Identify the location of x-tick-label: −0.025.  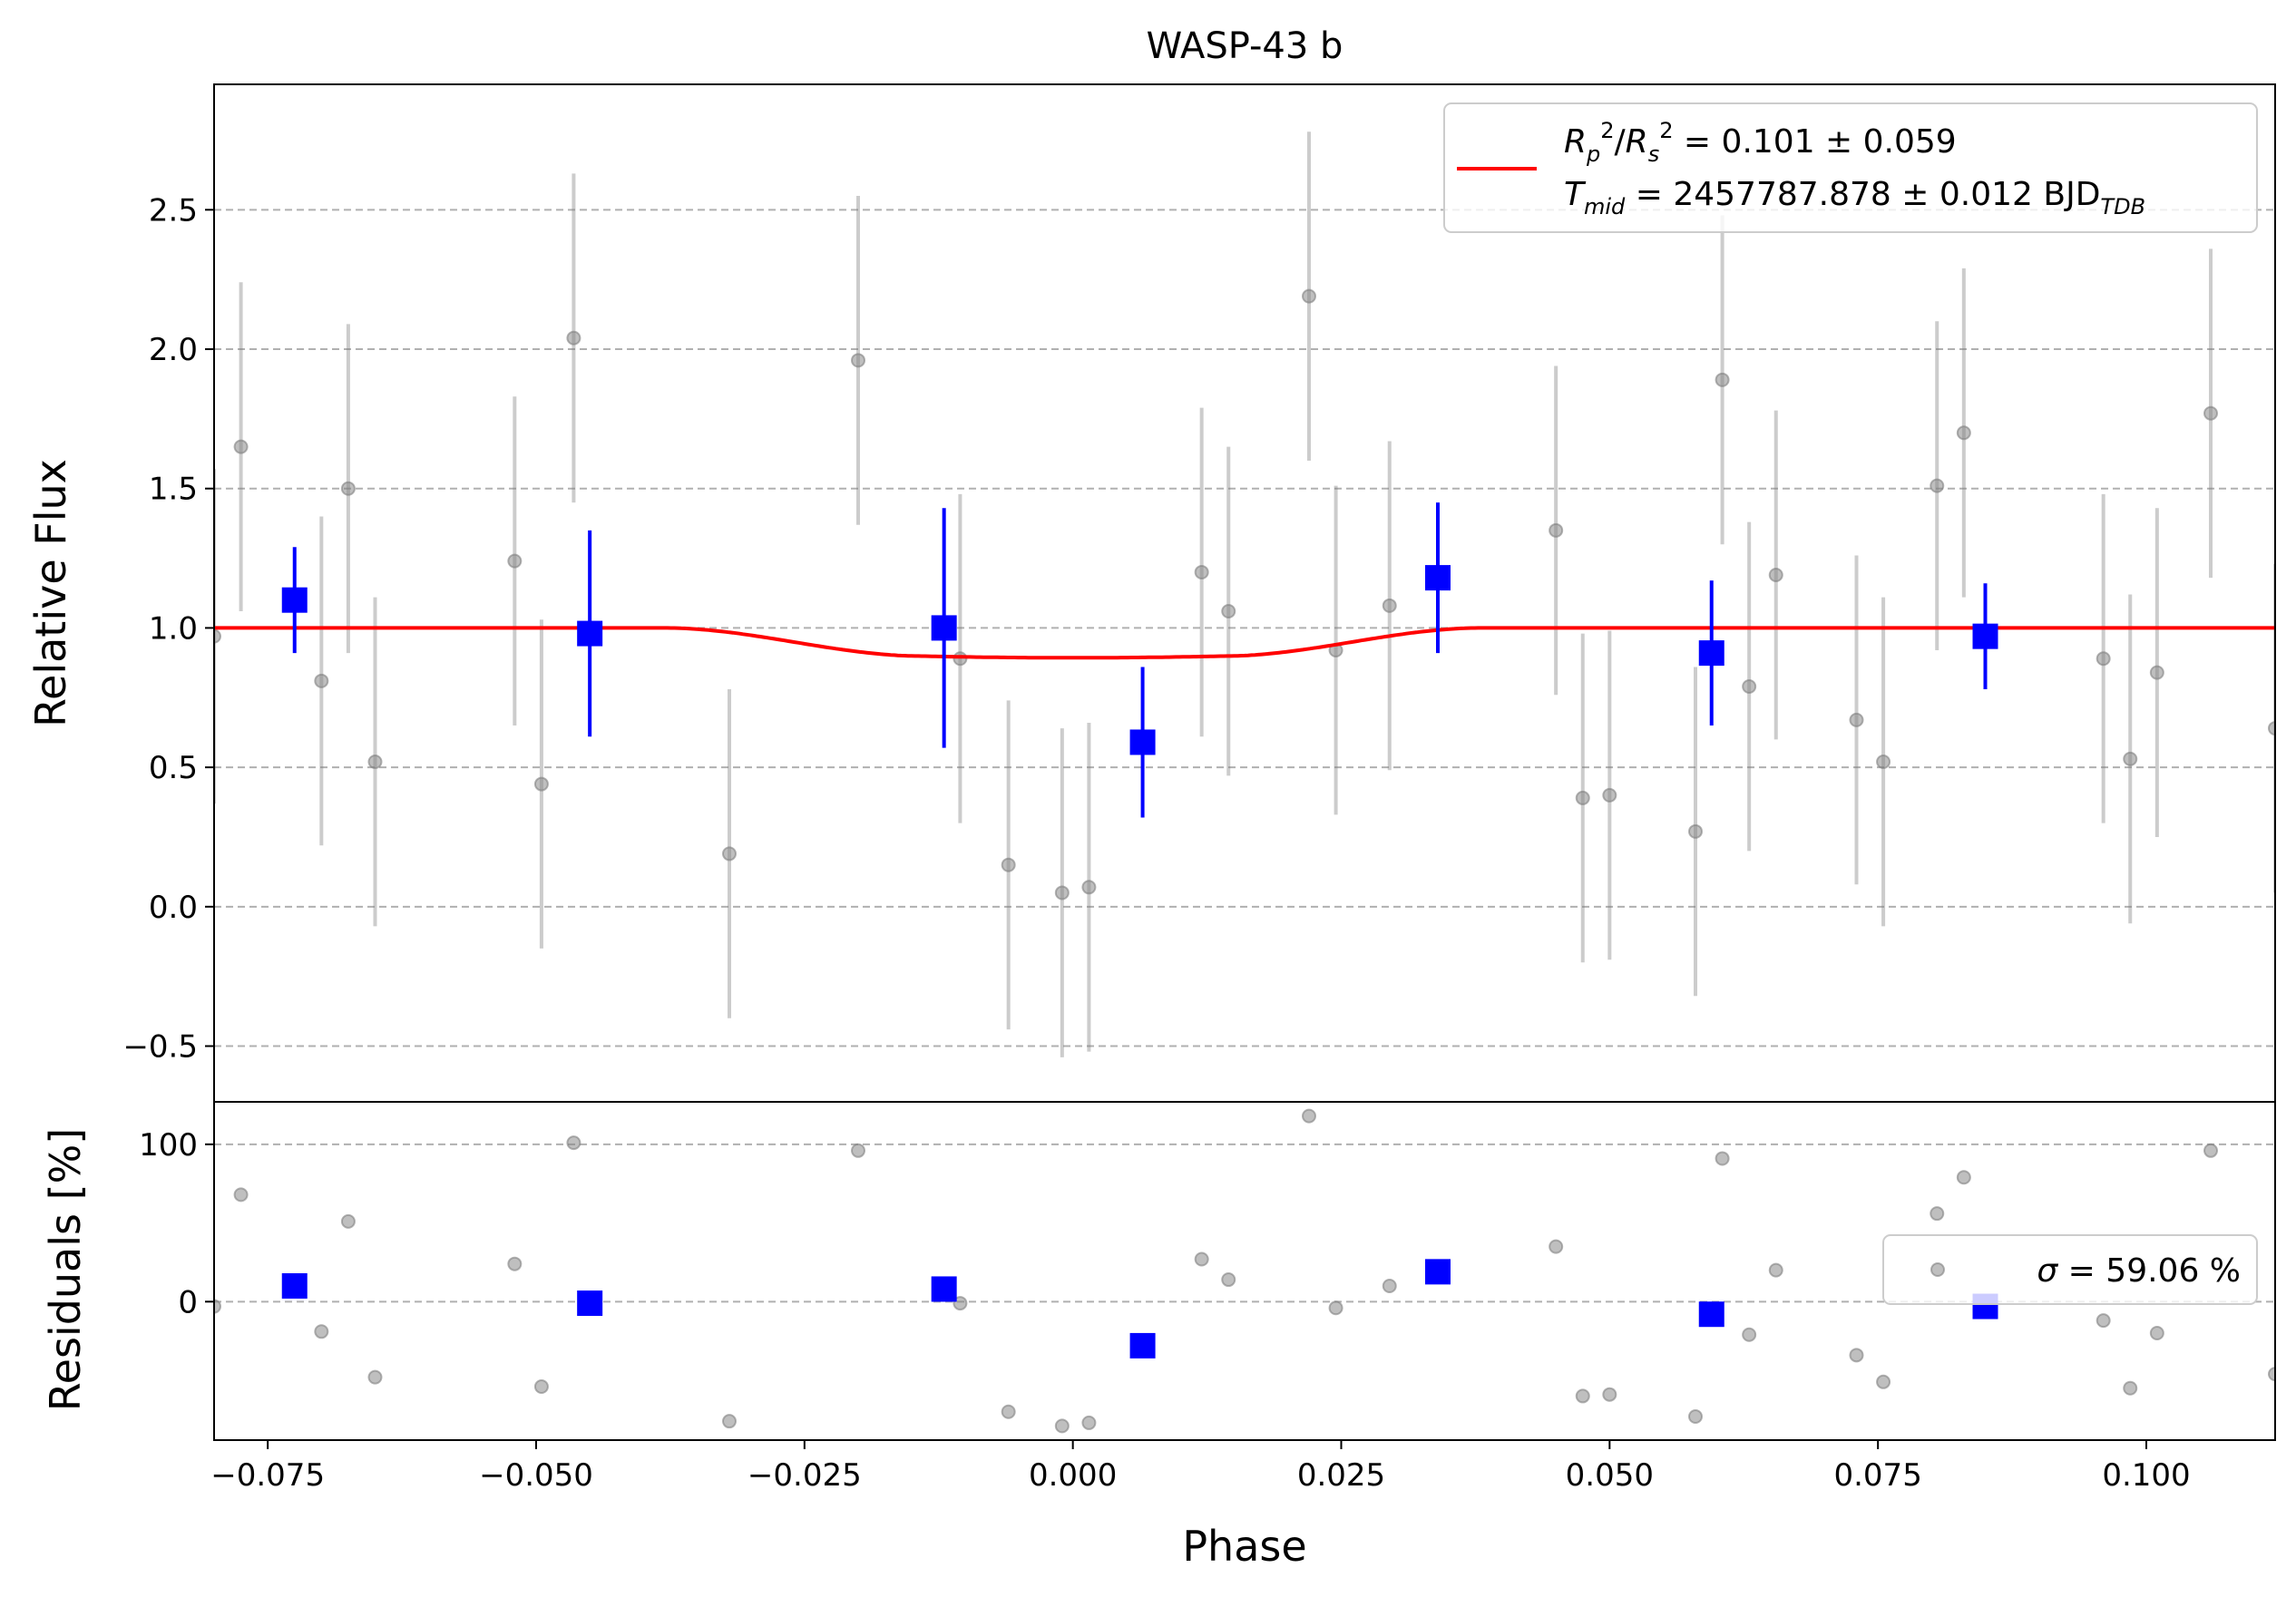
(804, 1475).